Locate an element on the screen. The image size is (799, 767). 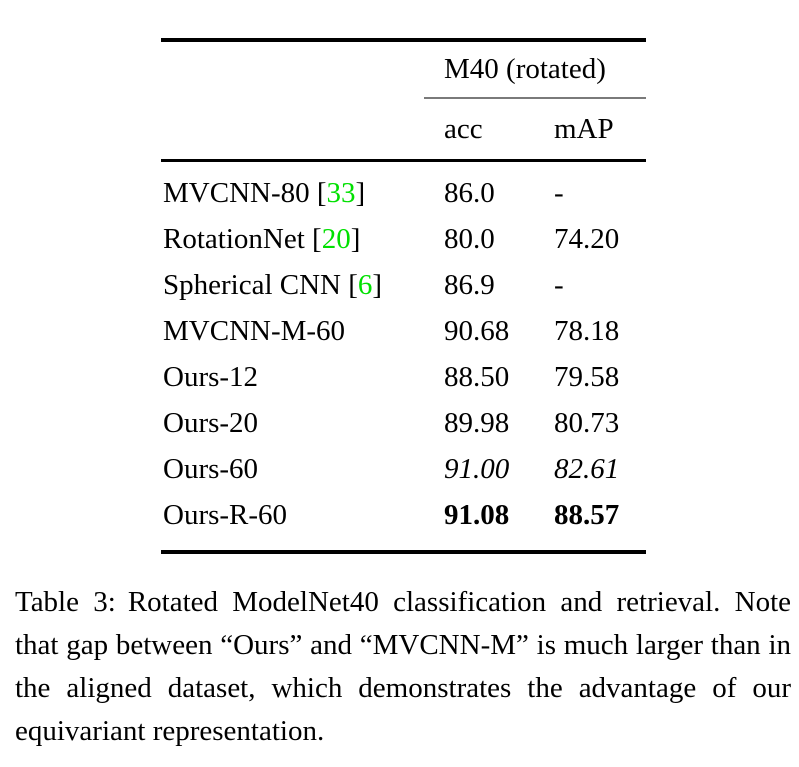
table-row: Spherical CNN [6] 86.9 - is located at coordinates (403, 285).